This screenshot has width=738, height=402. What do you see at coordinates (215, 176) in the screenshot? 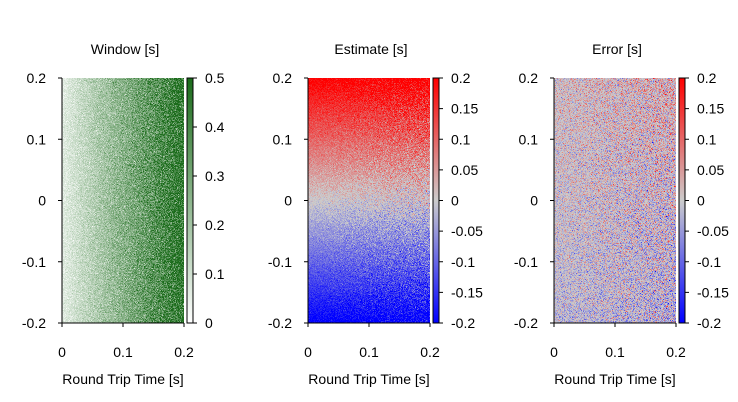
I see `colorbar-tick-label: 0.3` at bounding box center [215, 176].